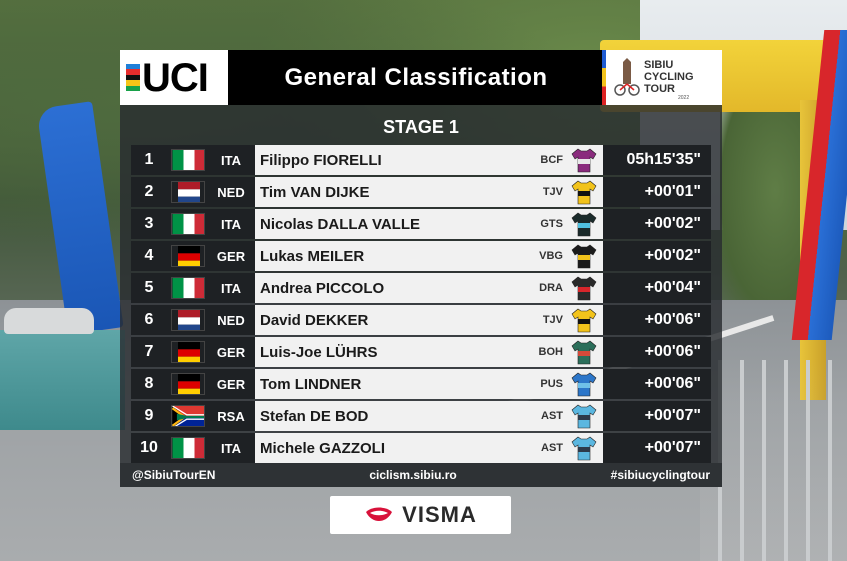 Image resolution: width=847 pixels, height=561 pixels. What do you see at coordinates (657, 192) in the screenshot?
I see `gc-time: +00'01"` at bounding box center [657, 192].